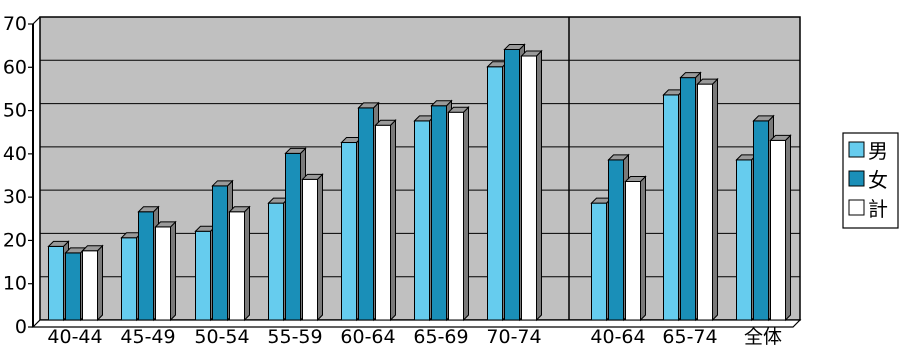  What do you see at coordinates (221, 336) in the screenshot?
I see `x-tick-label: 50-54` at bounding box center [221, 336].